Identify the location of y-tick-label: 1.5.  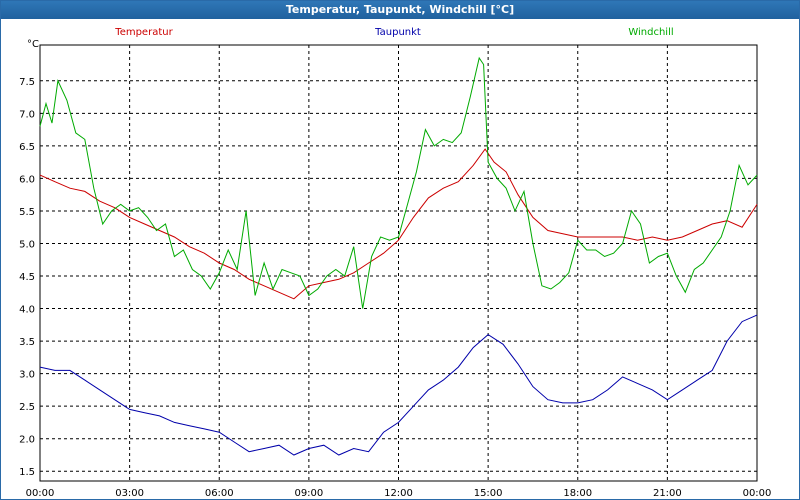
(27, 472).